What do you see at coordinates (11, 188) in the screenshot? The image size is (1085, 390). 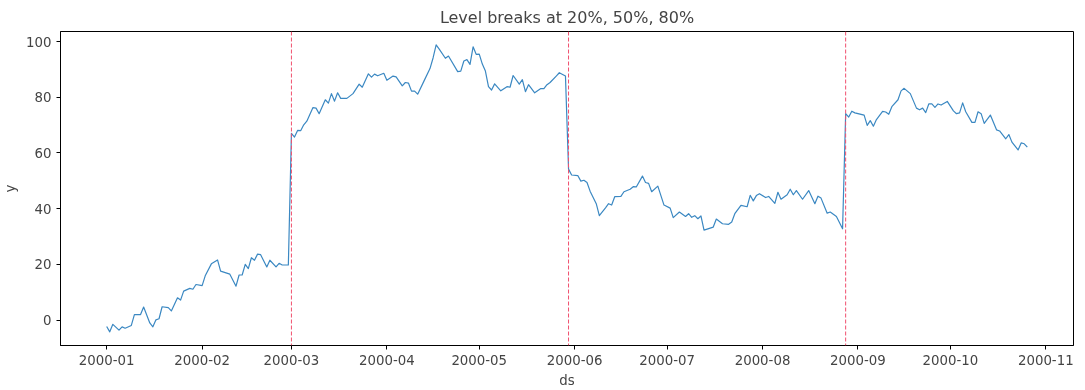 I see `y-axis-title: y` at bounding box center [11, 188].